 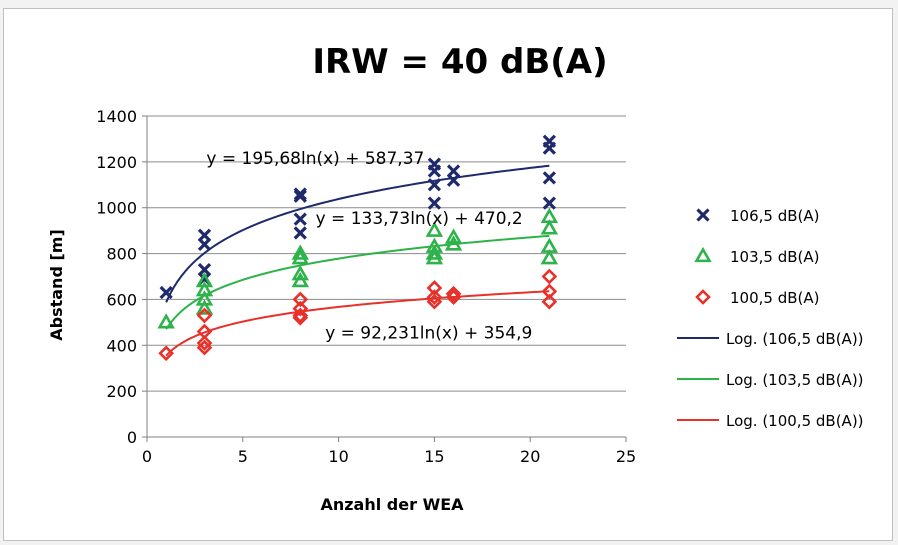 I want to click on y-tick-label: 600, so click(x=121, y=299).